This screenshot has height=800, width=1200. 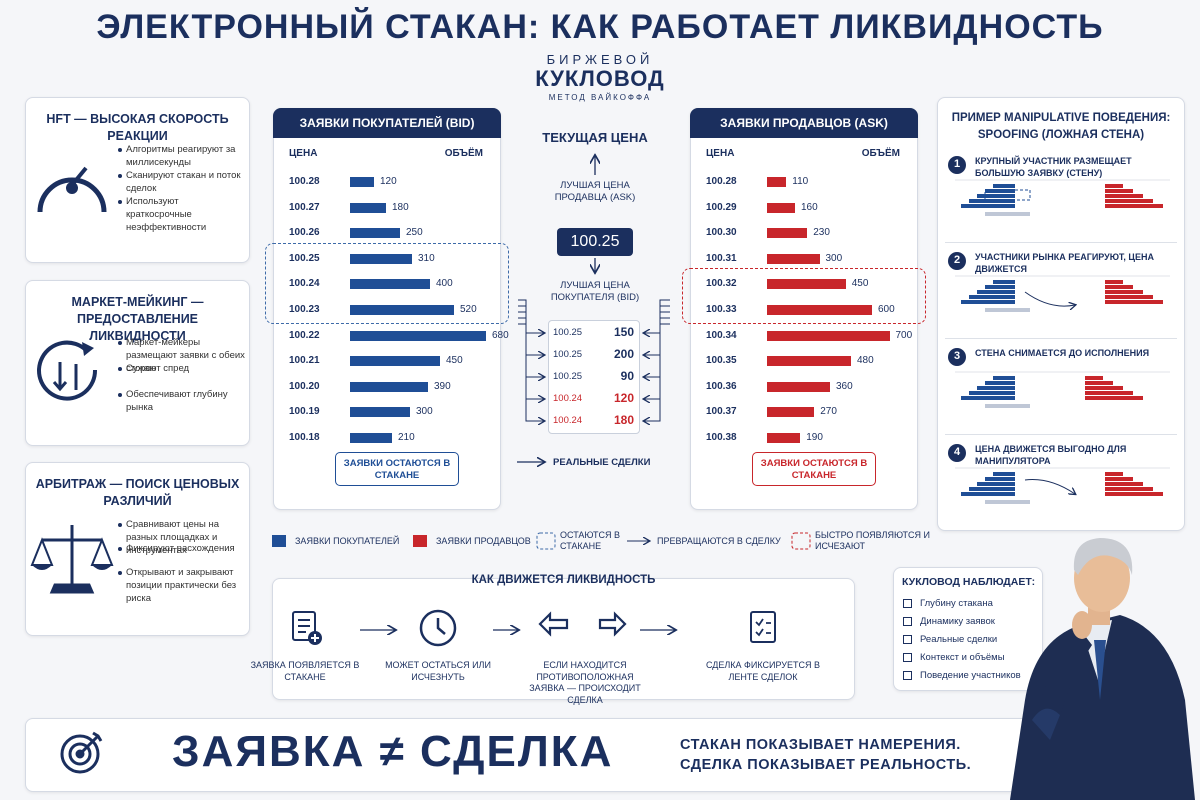 I want to click on legend-label: ЗАЯВКИ ПОКУПАТЕЛЕЙ, so click(x=347, y=541).